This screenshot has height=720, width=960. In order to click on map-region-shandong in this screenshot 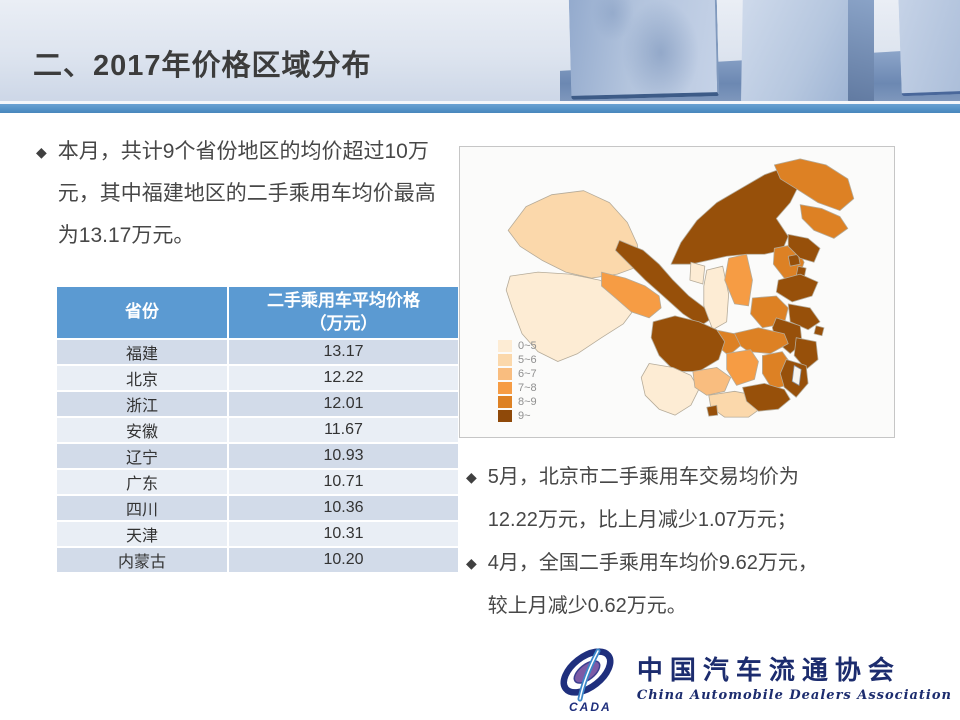, I will do `click(797, 288)`.